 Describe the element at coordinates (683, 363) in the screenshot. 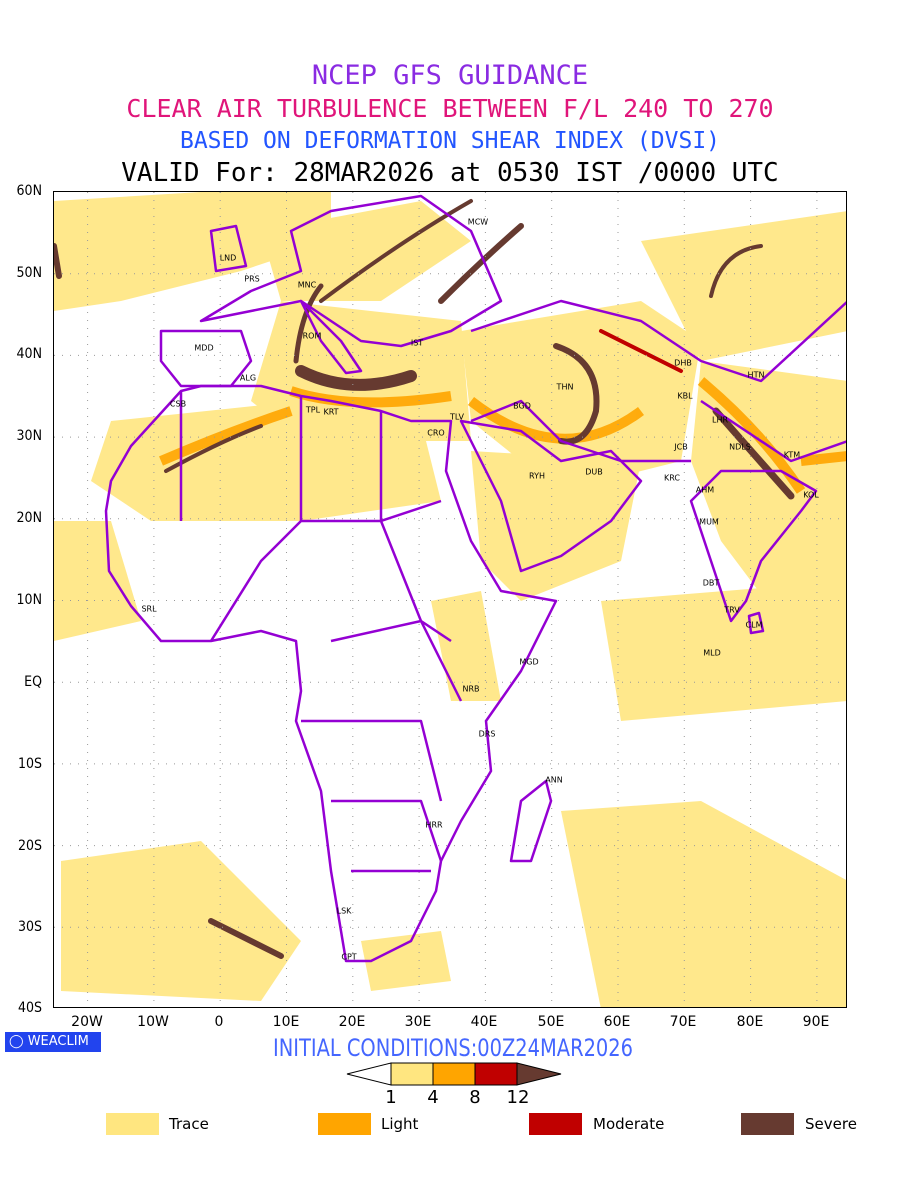

I see `city-label: DHB` at that location.